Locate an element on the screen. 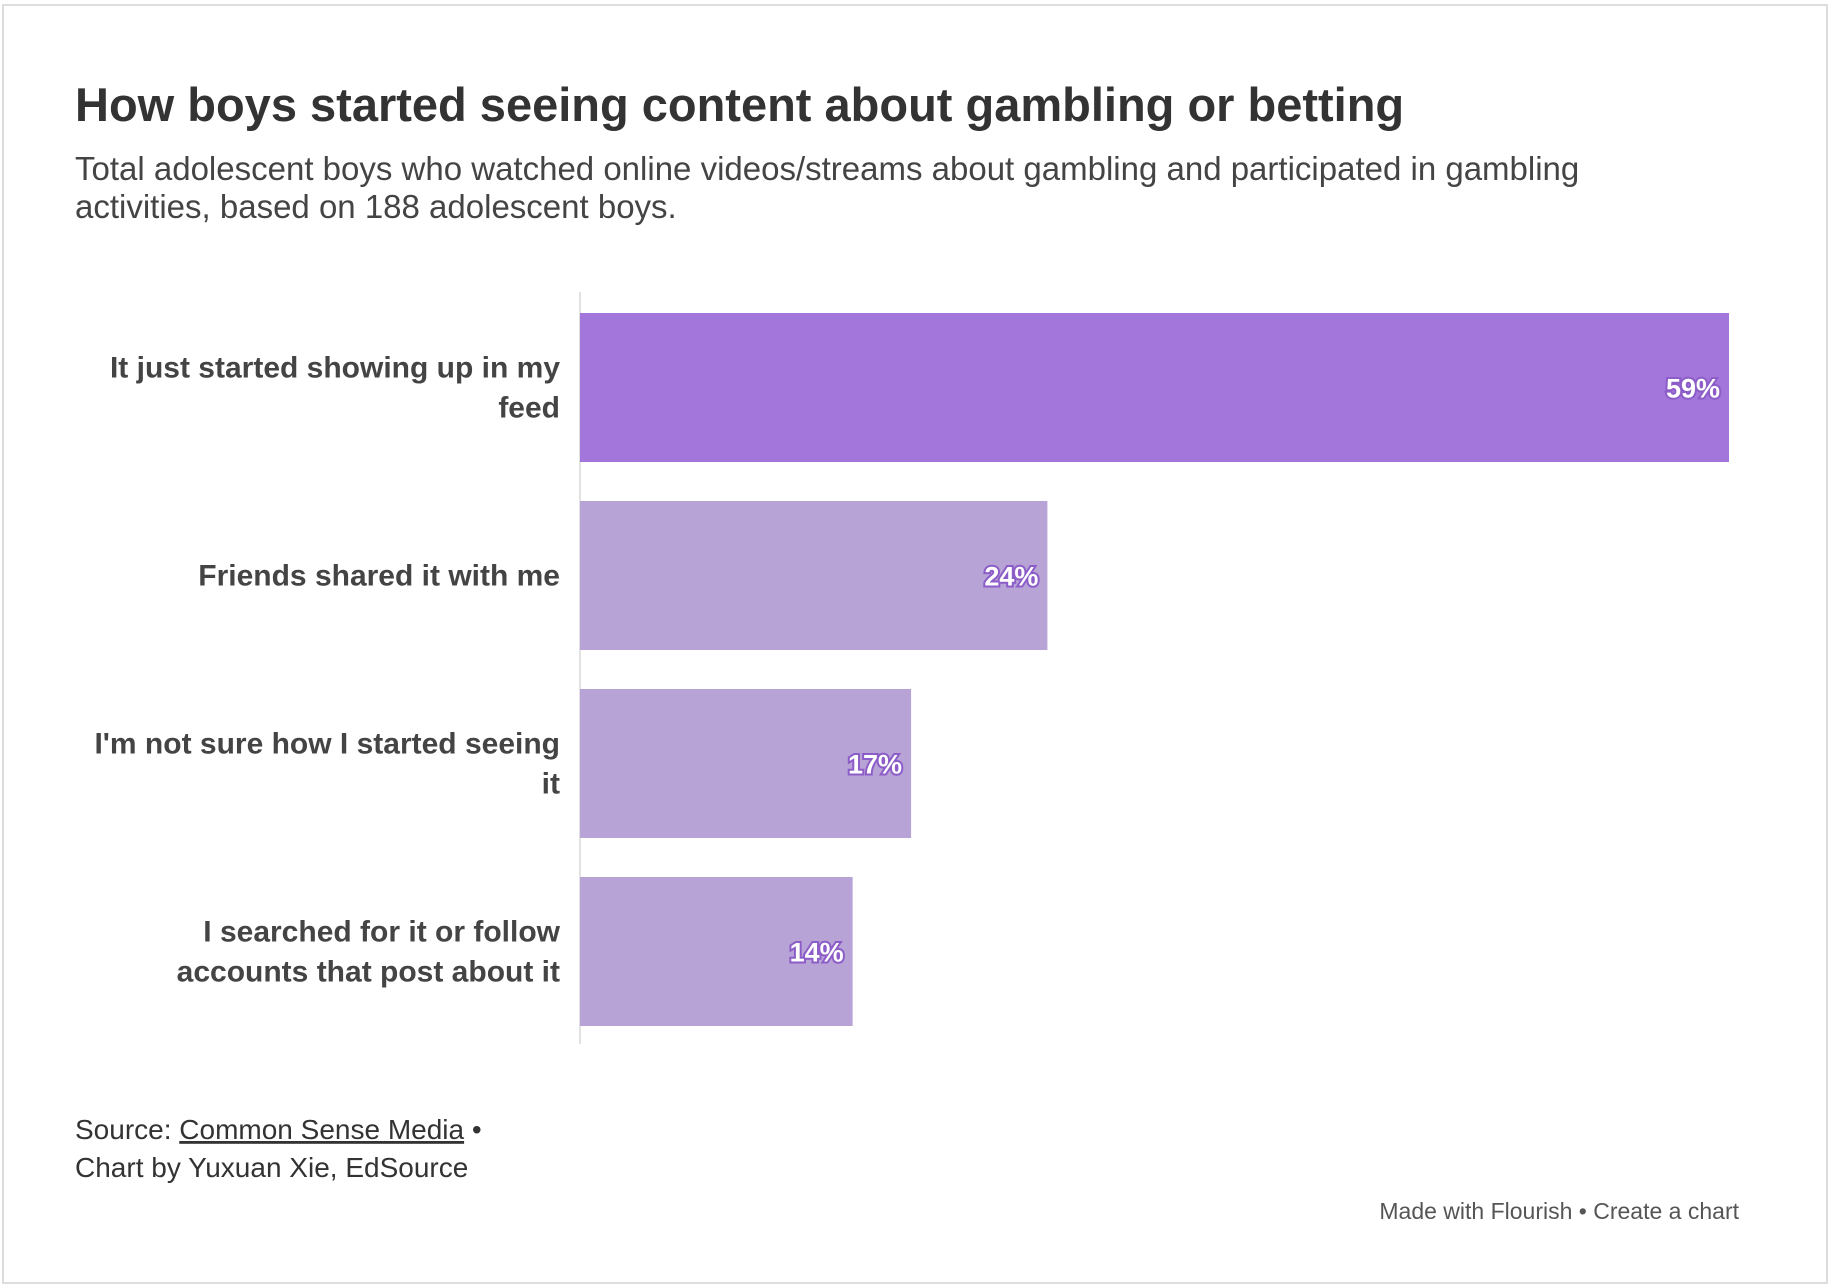  category-label: I'm not sure how I started seeing it is located at coordinates (327, 764).